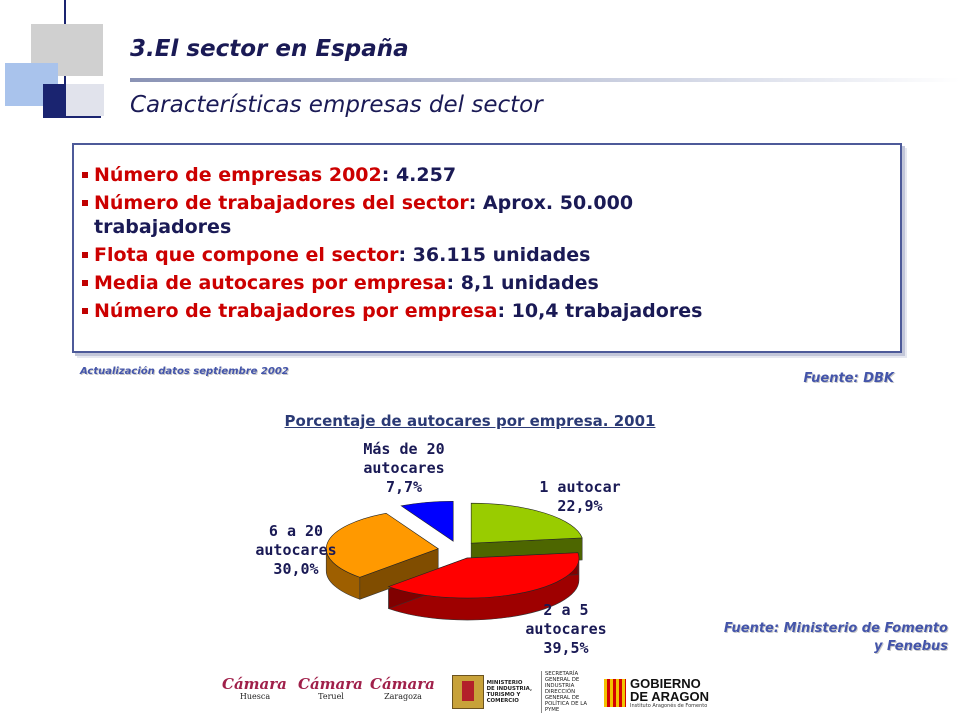 The image size is (960, 720). What do you see at coordinates (565, 610) in the screenshot?
I see `pie-slice-label-line: 2 a 5` at bounding box center [565, 610].